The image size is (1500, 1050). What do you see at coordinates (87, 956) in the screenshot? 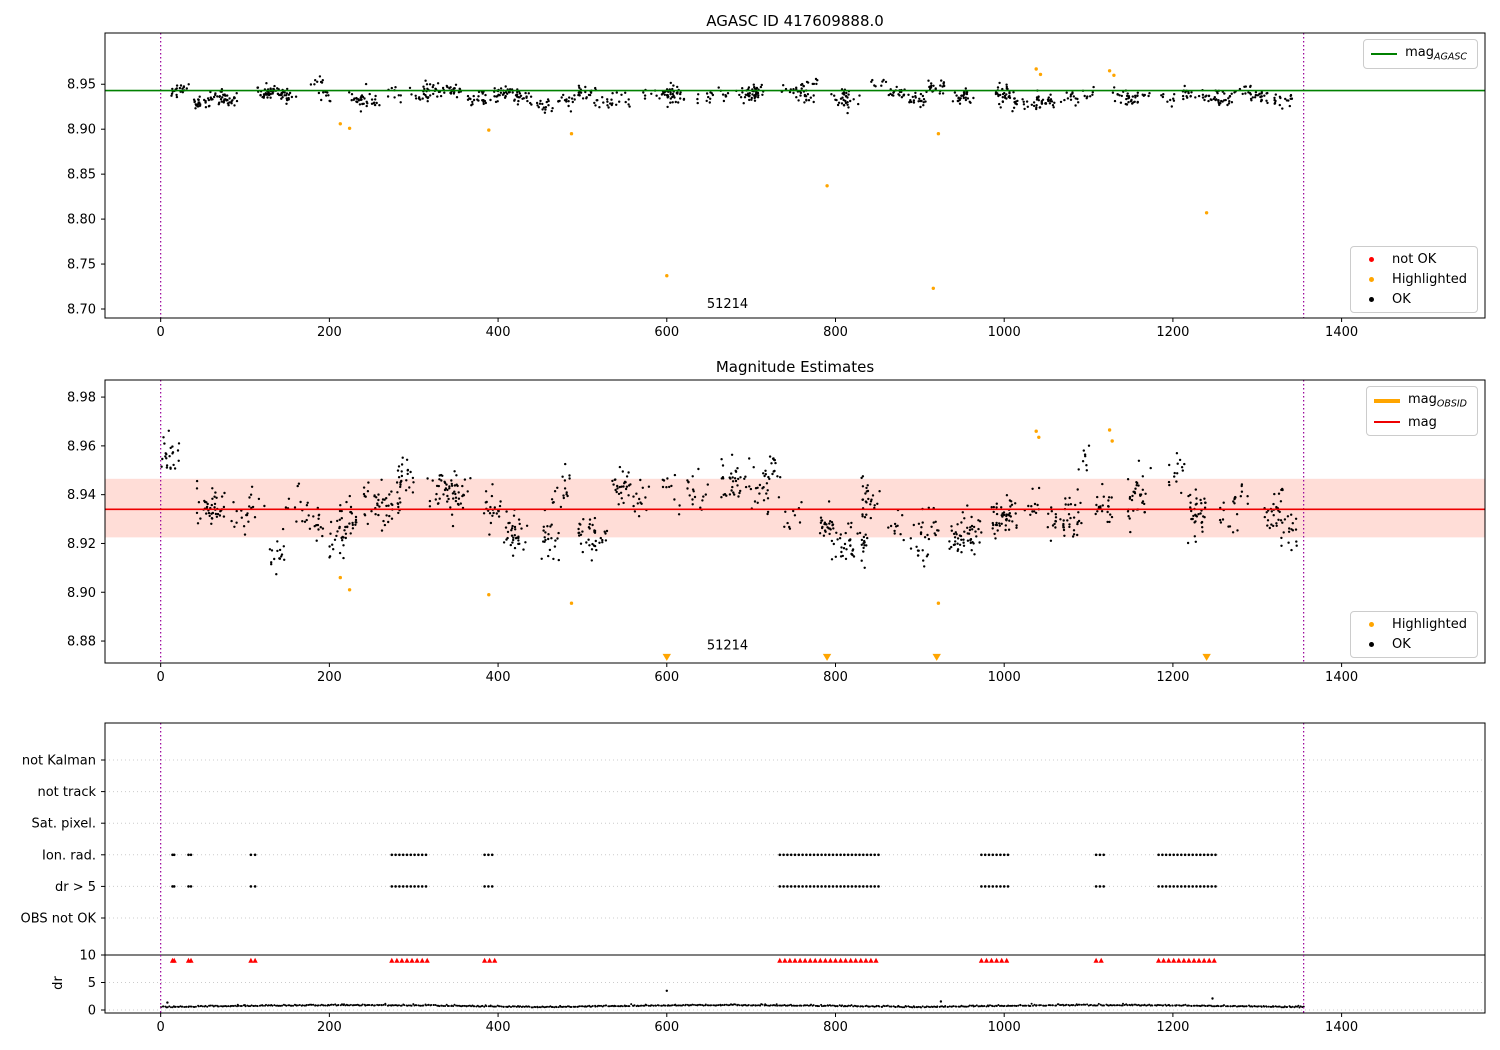
I see `dr-tick-label: 10` at bounding box center [87, 956].